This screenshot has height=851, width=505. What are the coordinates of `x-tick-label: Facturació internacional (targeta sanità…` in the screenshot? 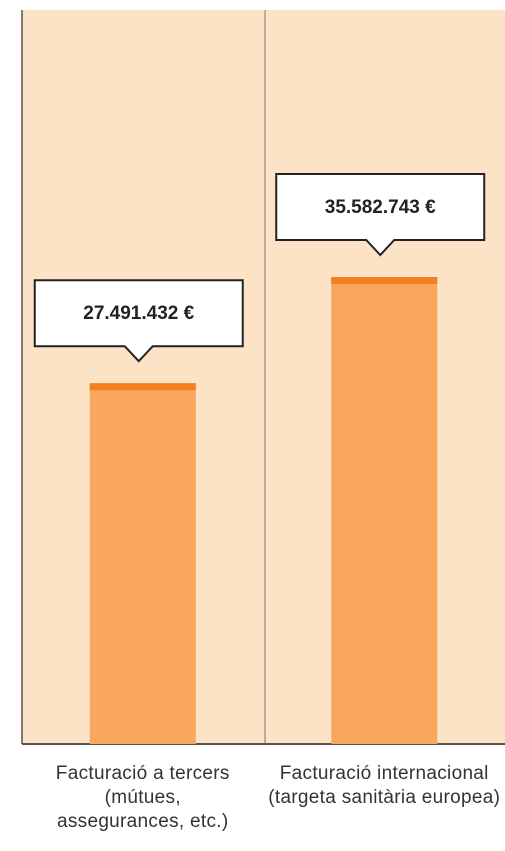 It's located at (384, 785).